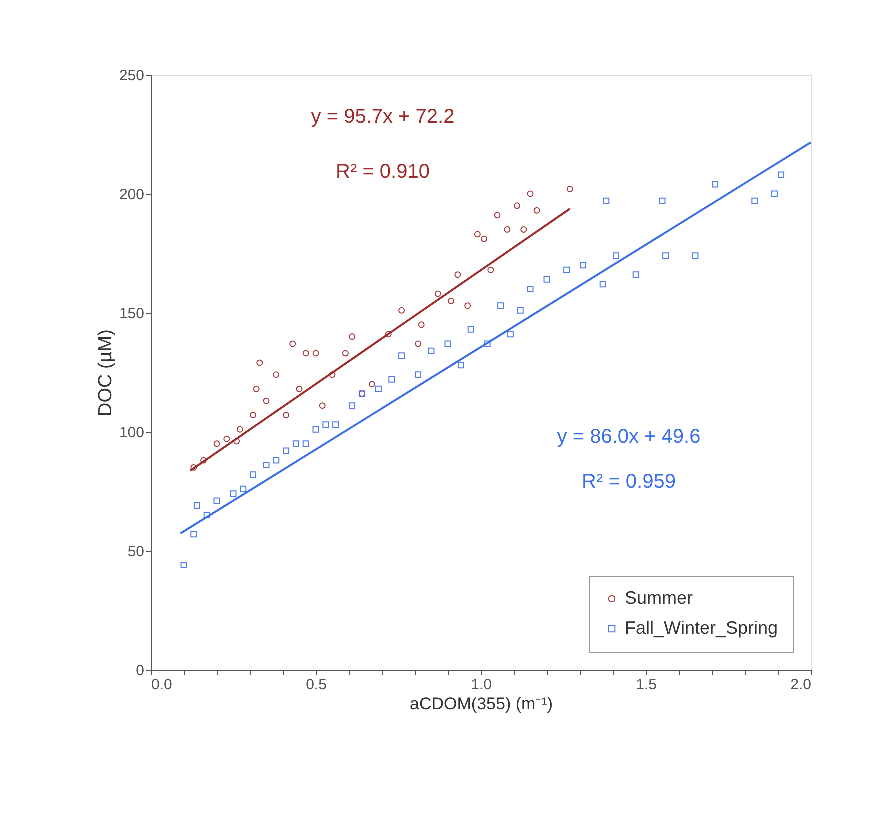 The height and width of the screenshot is (820, 871). Describe the element at coordinates (629, 437) in the screenshot. I see `annotation: y = 86.0x + 49.6` at that location.